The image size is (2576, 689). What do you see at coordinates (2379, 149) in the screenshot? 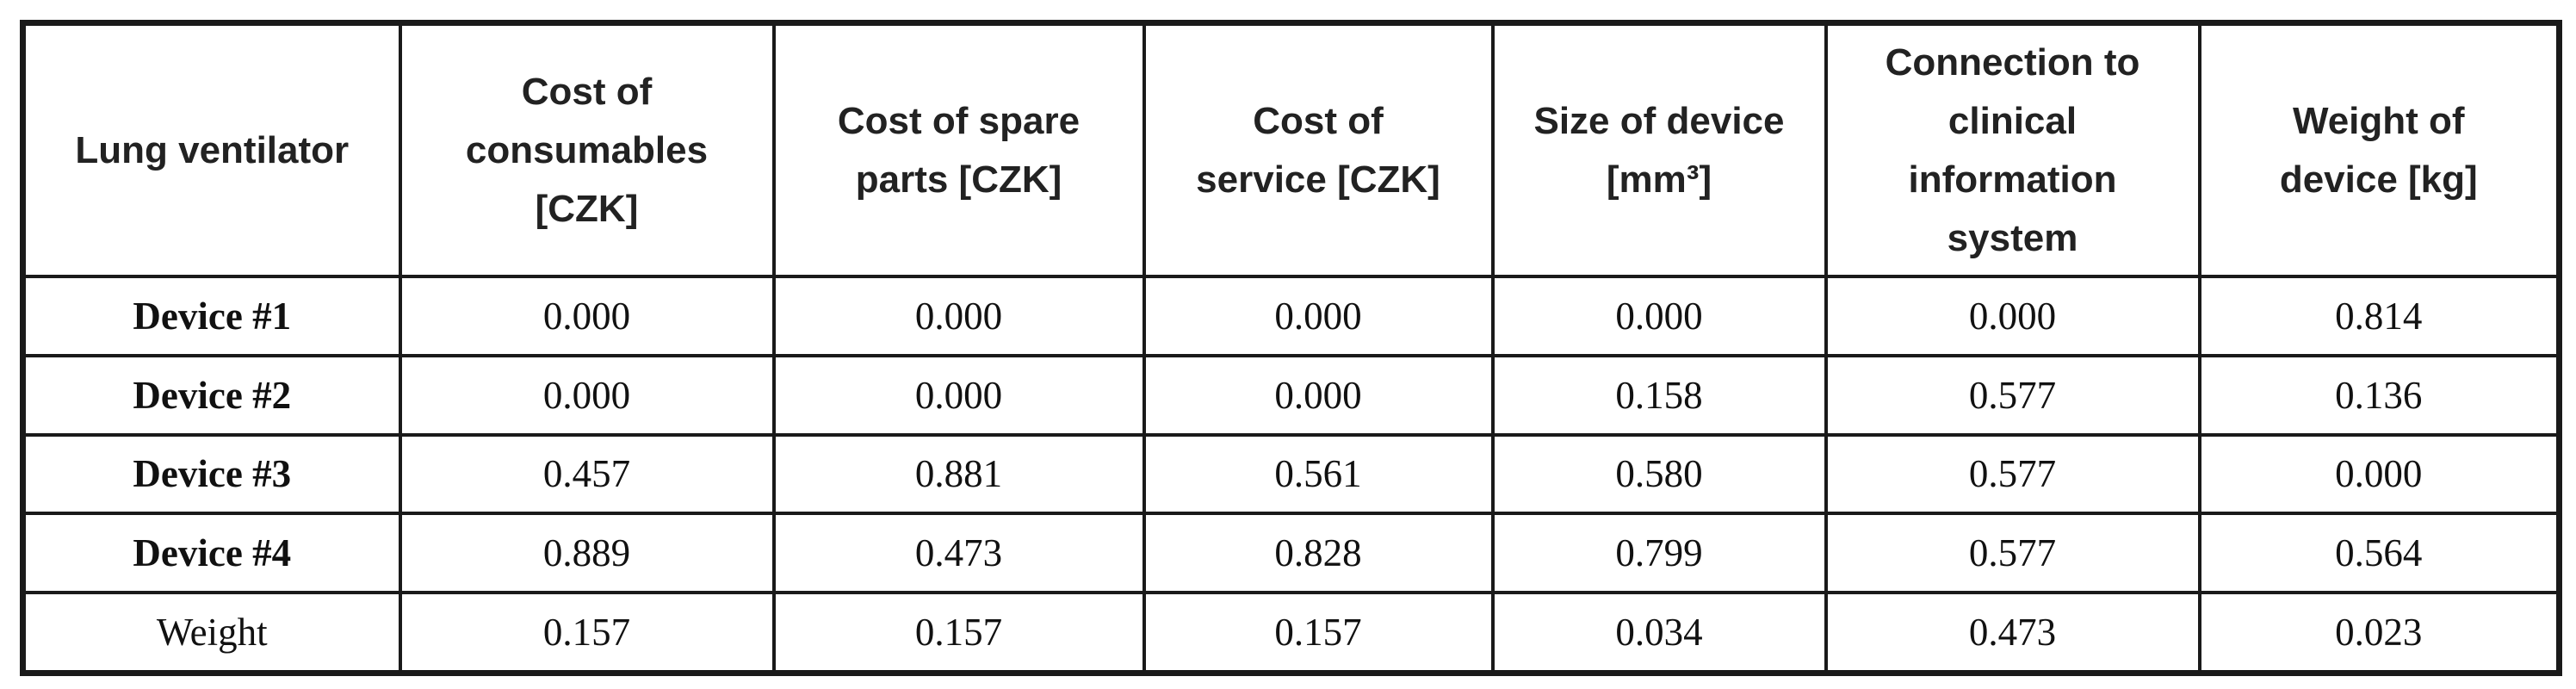
I see `column-header: Weight of device [kg]` at bounding box center [2379, 149].